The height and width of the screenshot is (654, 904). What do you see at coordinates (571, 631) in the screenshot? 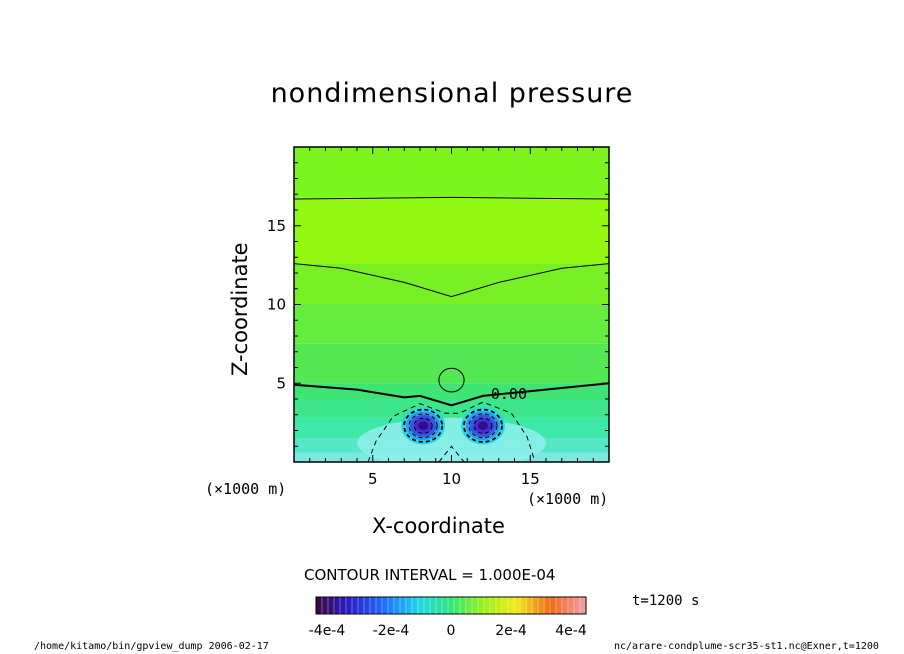
I see `colorbar-tick-label: 4e-4` at bounding box center [571, 631].